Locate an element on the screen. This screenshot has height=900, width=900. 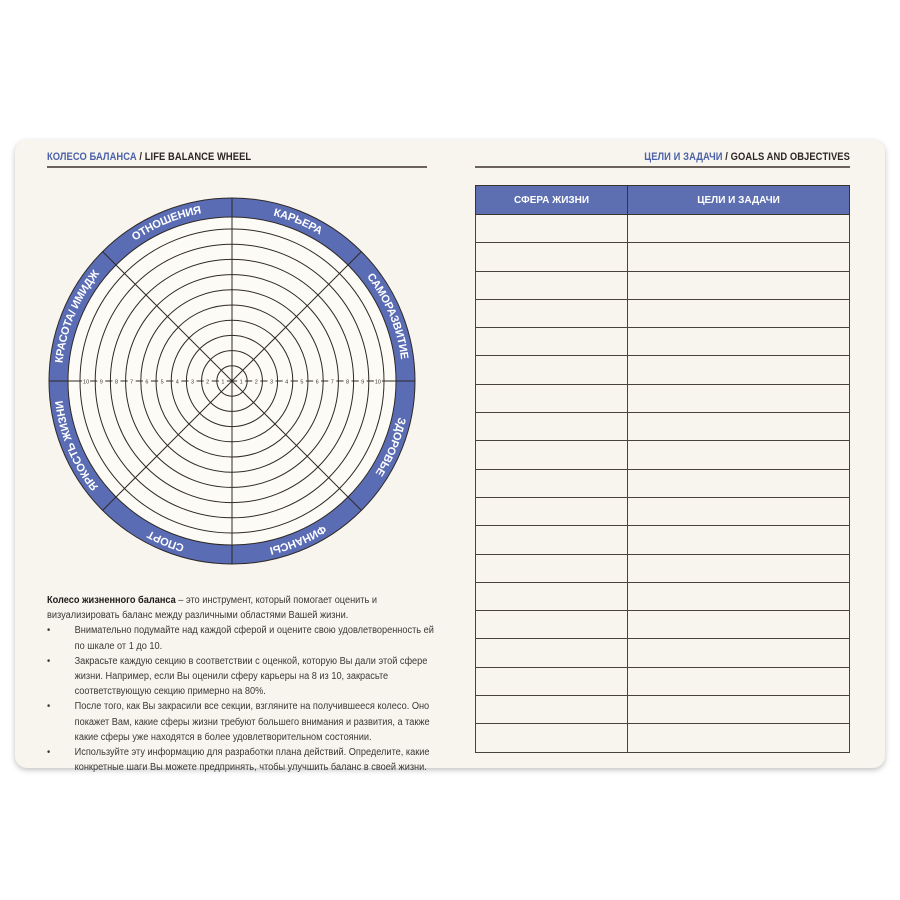
column-header-goals: ЦЕЛИ И ЗАДАЧИ is located at coordinates (738, 200).